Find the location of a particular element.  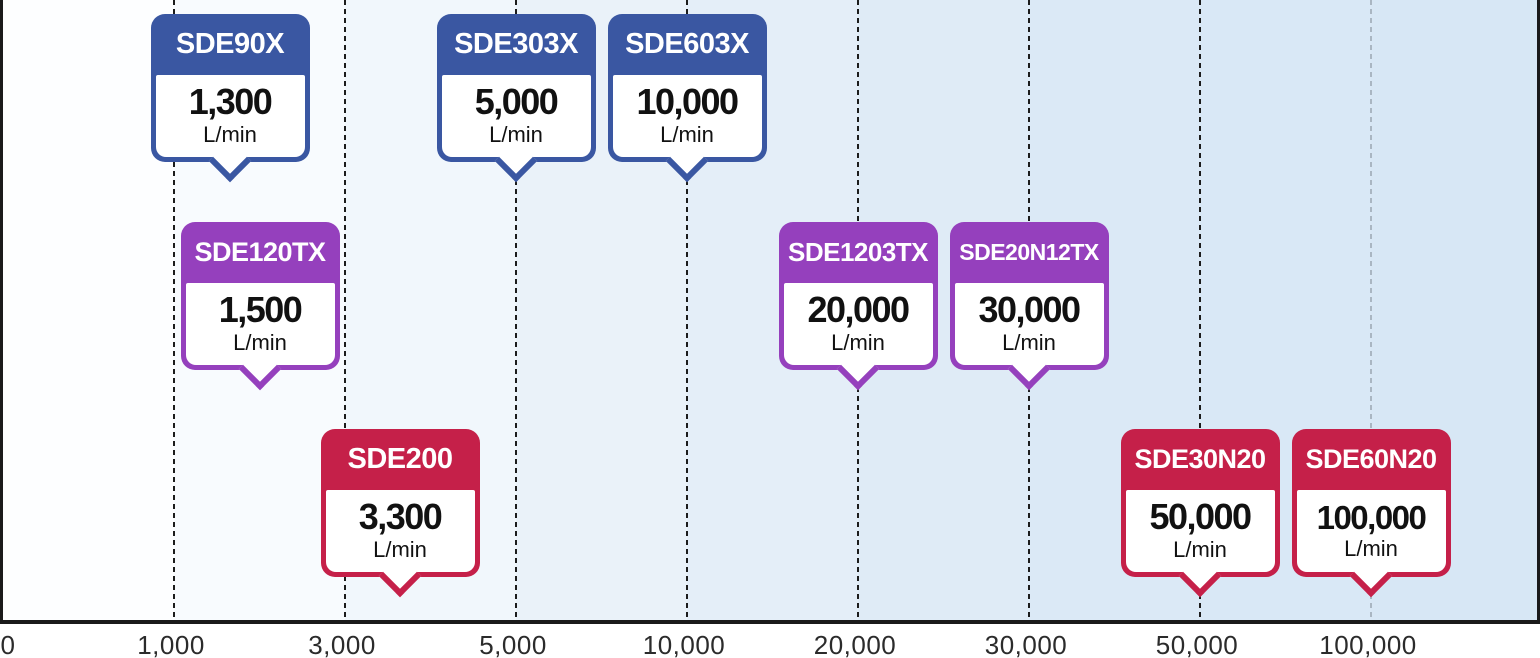

product-badge: SDE20N12TX 30,000 L/min is located at coordinates (1029, 306).